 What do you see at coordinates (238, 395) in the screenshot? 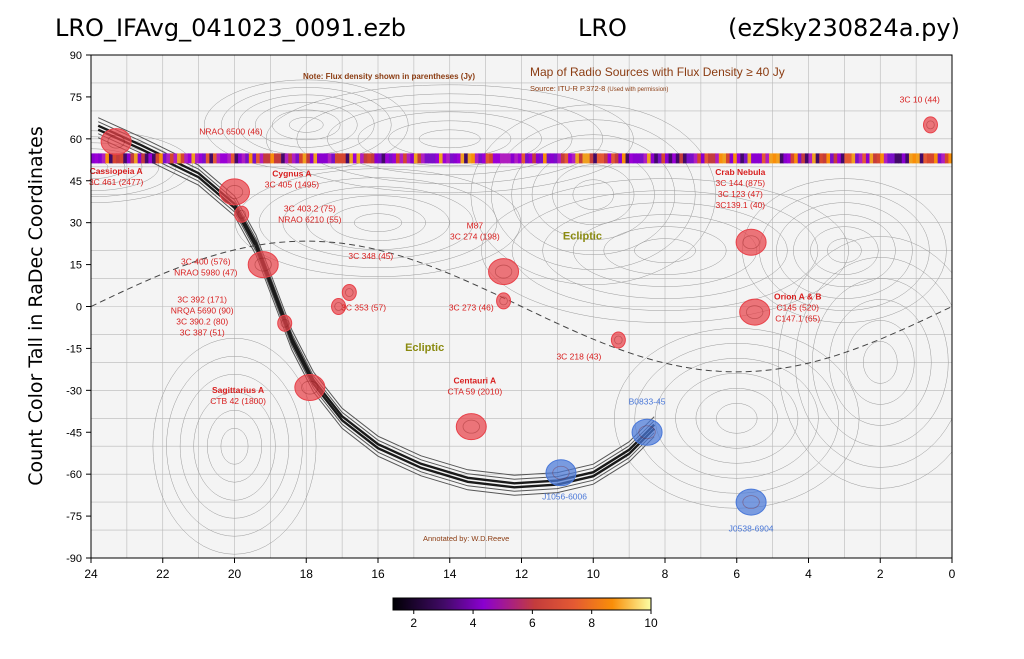
I see `source-label: Sagittarius A CTB 42 (1800)` at bounding box center [238, 395].